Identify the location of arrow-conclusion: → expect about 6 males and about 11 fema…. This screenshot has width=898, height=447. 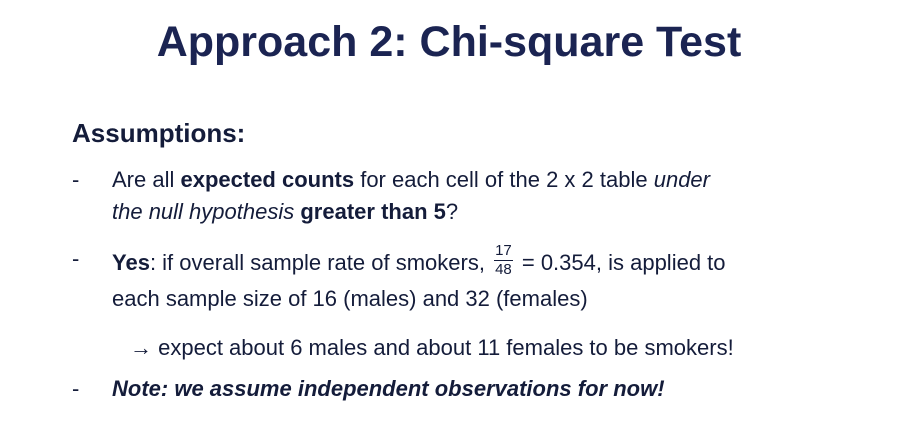
(432, 348).